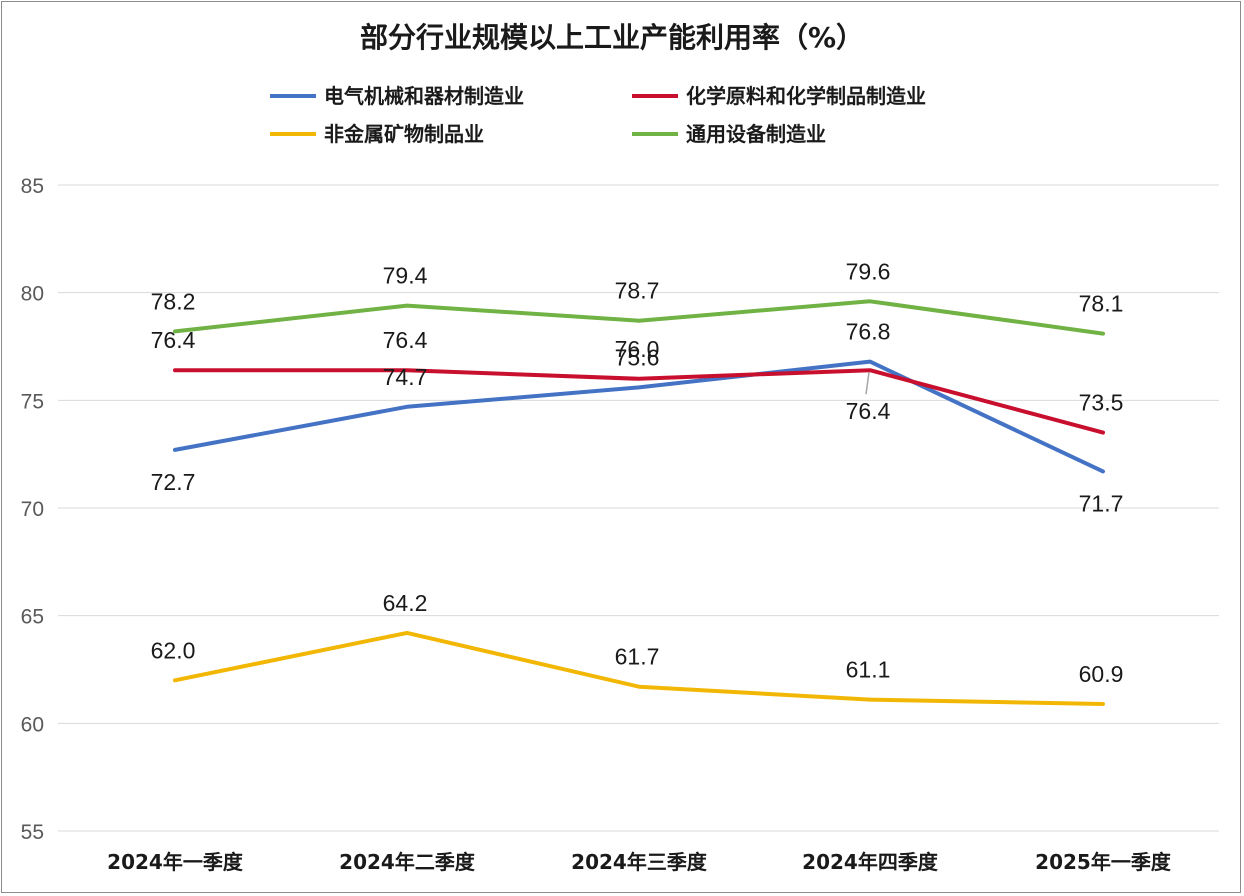  What do you see at coordinates (1101, 674) in the screenshot?
I see `data-label-nonmetallic: 60.9` at bounding box center [1101, 674].